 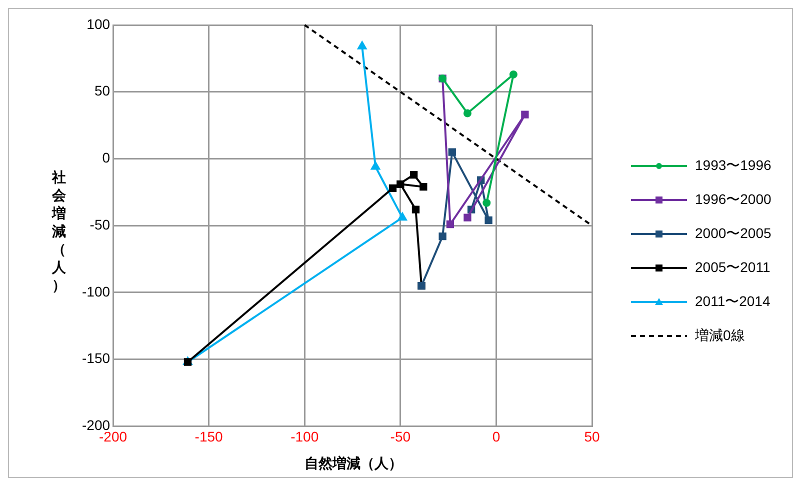 What do you see at coordinates (58, 232) in the screenshot?
I see `y-axis-title: 社会増減（人）` at bounding box center [58, 232].